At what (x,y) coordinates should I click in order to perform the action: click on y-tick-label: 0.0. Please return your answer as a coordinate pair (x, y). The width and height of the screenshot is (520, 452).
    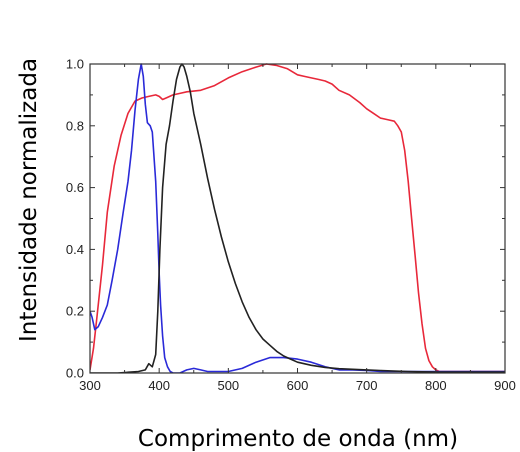
    Looking at the image, I should click on (75, 373).